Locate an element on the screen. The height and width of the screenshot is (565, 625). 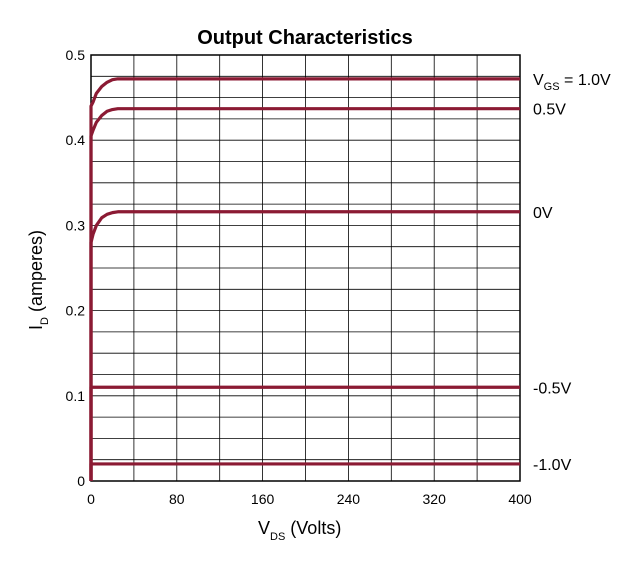
y-axis-label: ID (amperes) is located at coordinates (38, 280).